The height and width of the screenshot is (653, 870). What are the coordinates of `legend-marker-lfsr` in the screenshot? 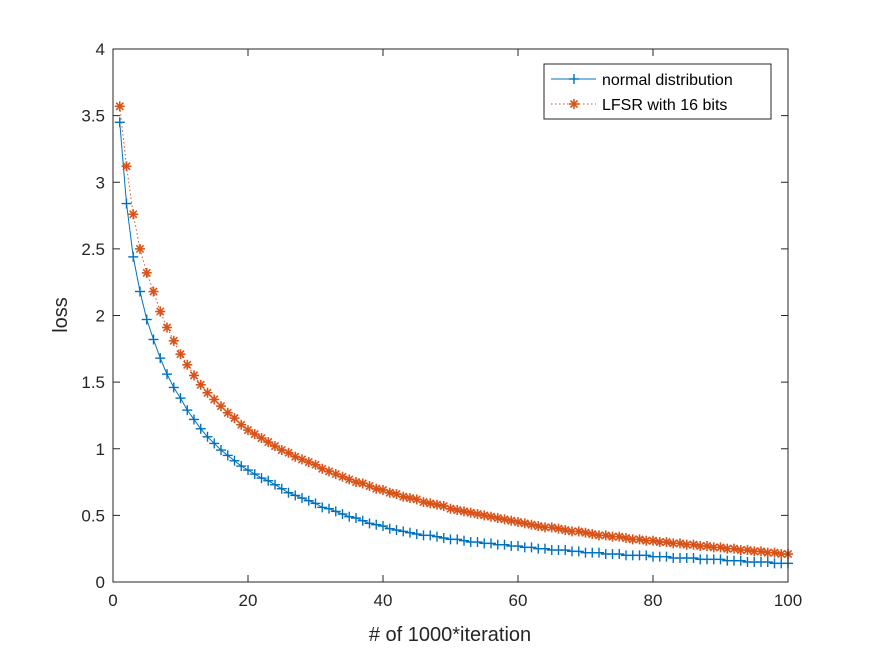 It's located at (574, 104).